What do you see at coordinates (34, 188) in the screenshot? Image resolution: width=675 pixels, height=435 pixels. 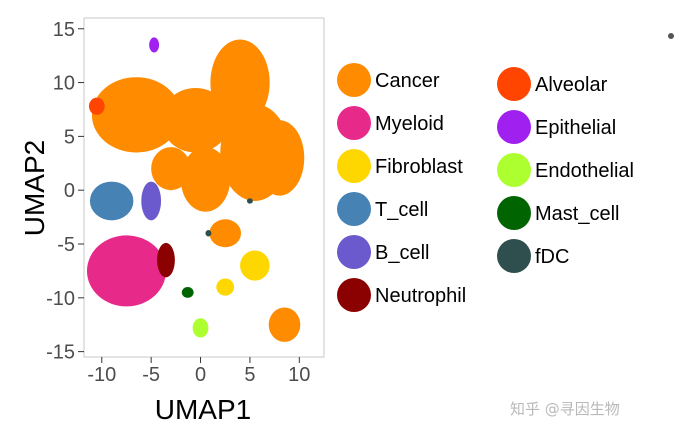 I see `y-axis-title: UMAP2` at bounding box center [34, 188].